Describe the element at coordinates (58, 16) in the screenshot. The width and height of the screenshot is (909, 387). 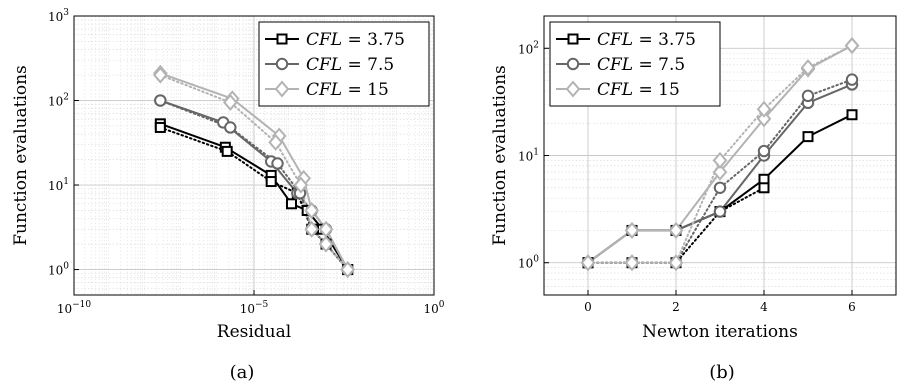
I see `y-tick-label: 10³` at that location.